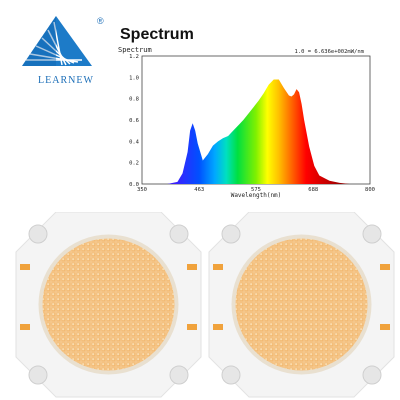 The height and width of the screenshot is (400, 400). I want to click on y-tick-label: 0.6, so click(134, 121).